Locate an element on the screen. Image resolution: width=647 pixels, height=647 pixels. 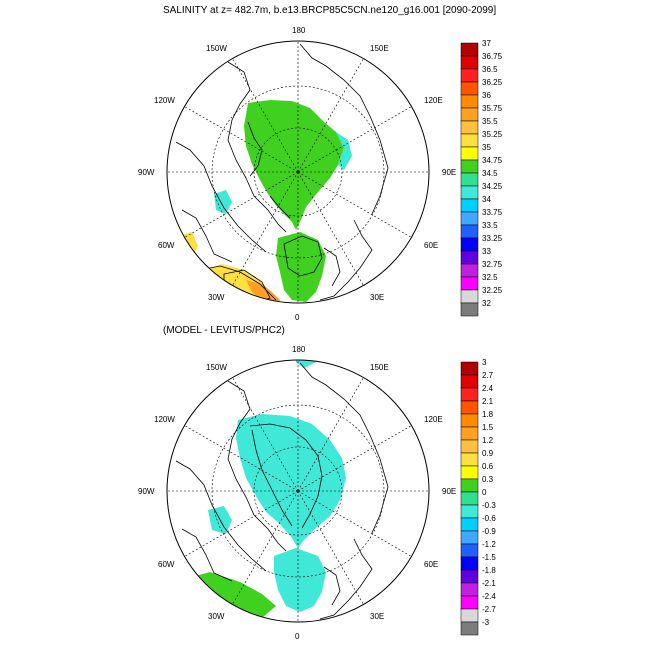
top-colorbar-label-20: 32 is located at coordinates (486, 303).